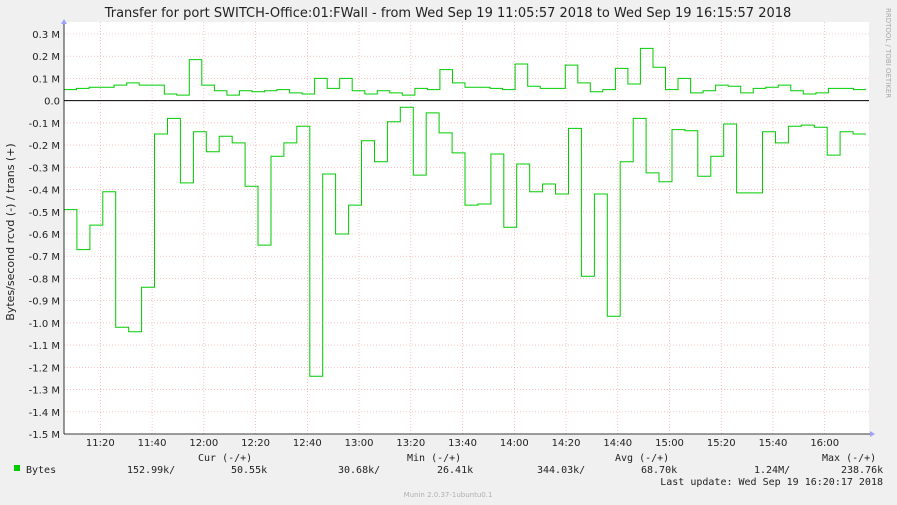 The image size is (897, 505). I want to click on y-tick-label: -1.1 M, so click(44, 346).